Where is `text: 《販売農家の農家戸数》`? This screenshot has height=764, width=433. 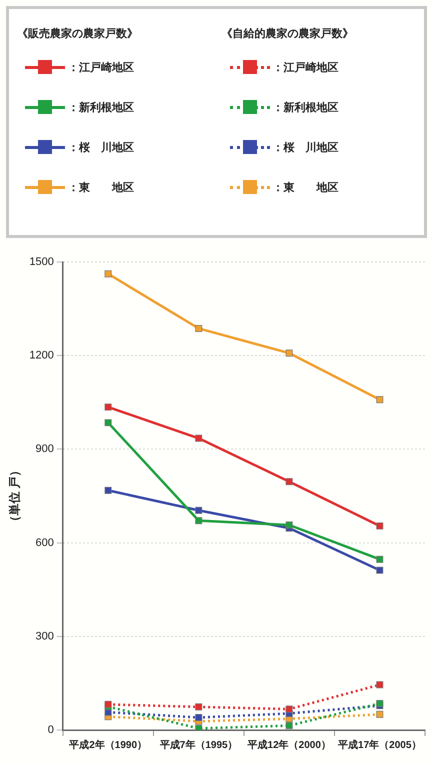 text: 《販売農家の農家戸数》 is located at coordinates (78, 34).